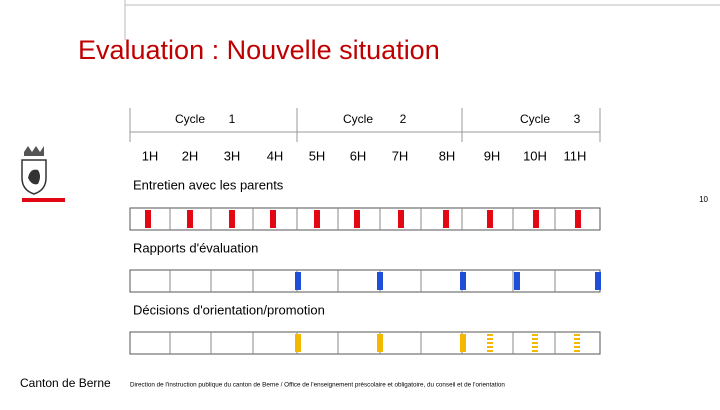  What do you see at coordinates (259, 50) in the screenshot?
I see `slide-title: Evaluation : Nouvelle situation` at bounding box center [259, 50].